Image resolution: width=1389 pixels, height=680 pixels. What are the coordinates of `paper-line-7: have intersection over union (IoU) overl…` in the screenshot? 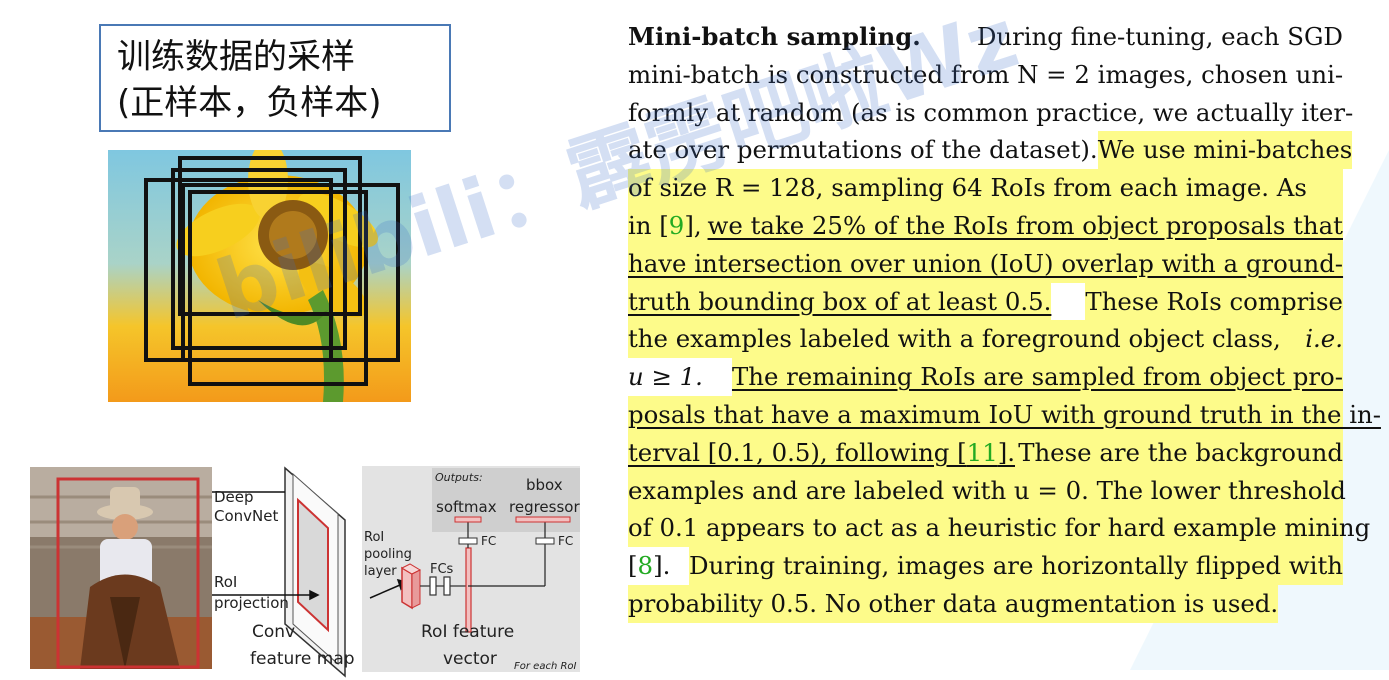 It's located at (985, 263).